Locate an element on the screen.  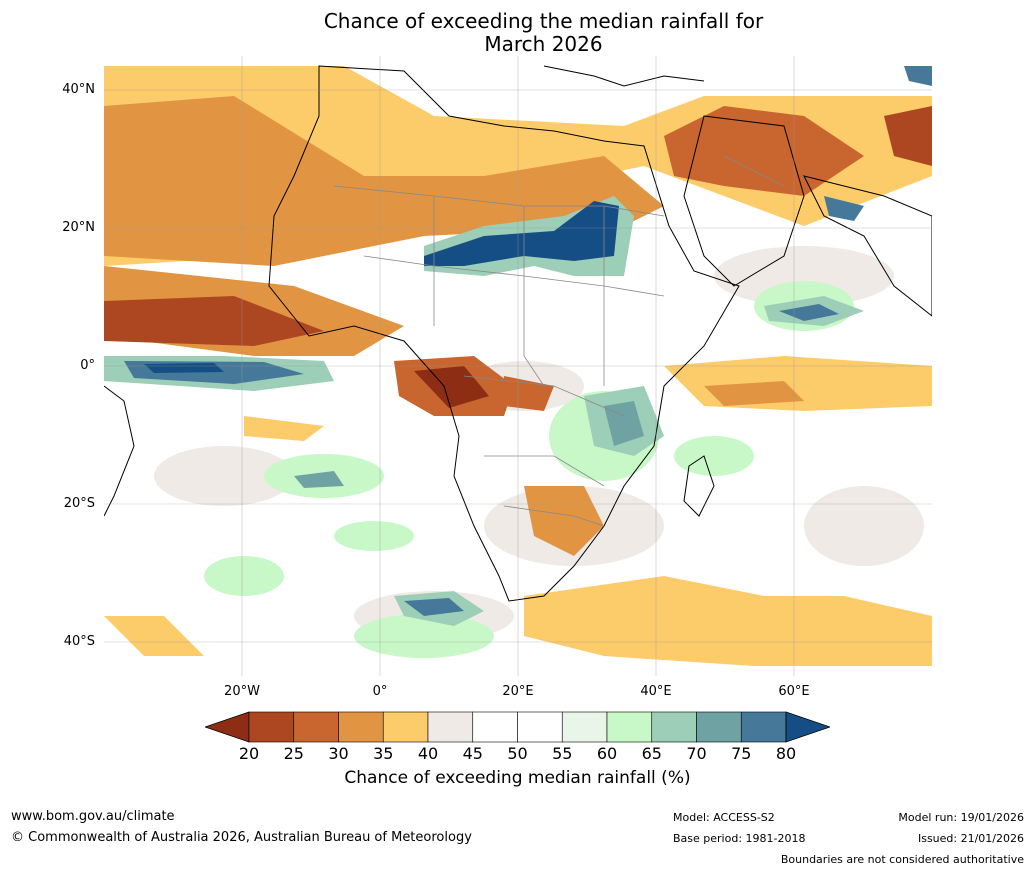
lon-label-60e: 60°E is located at coordinates (794, 691).